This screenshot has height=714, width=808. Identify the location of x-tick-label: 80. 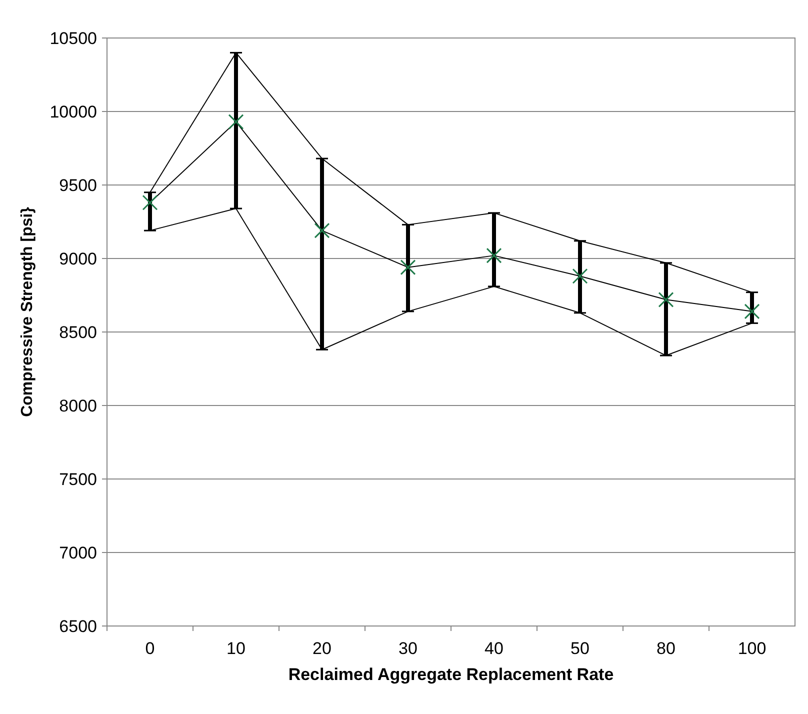
(666, 648).